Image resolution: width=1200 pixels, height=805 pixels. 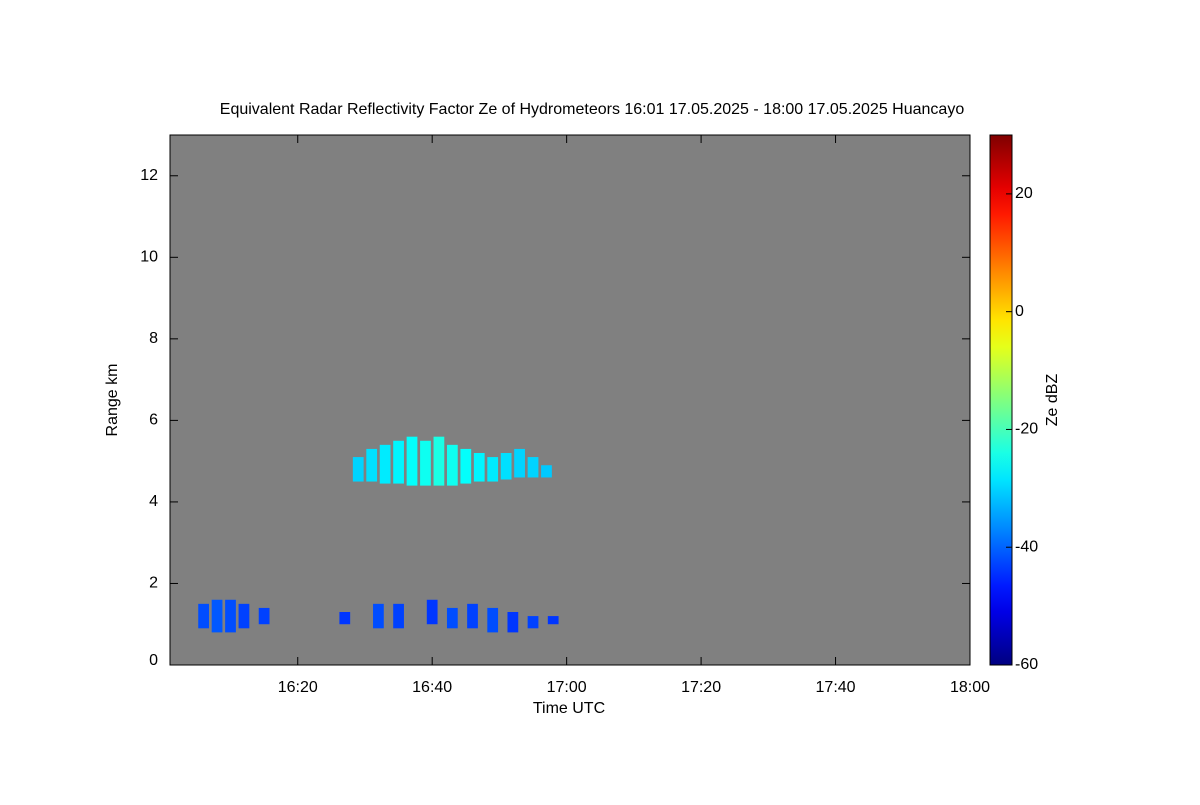 What do you see at coordinates (1052, 400) in the screenshot?
I see `colorbar-label: Ze dBZ` at bounding box center [1052, 400].